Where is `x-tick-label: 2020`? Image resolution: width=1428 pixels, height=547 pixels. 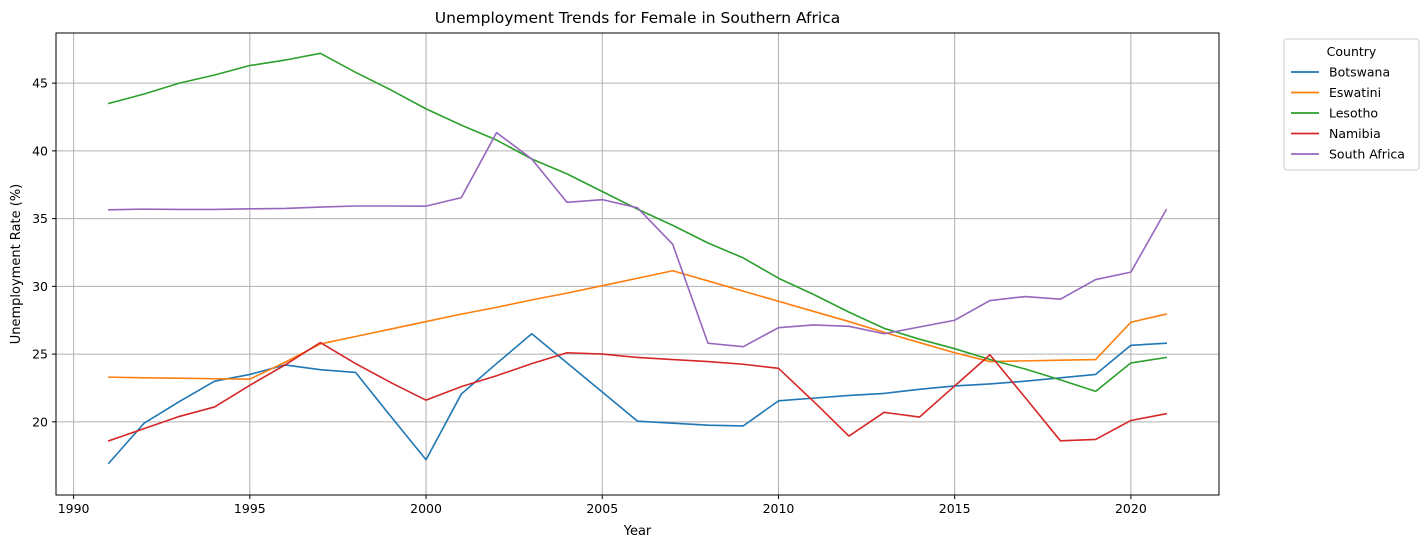 x-tick-label: 2020 is located at coordinates (1131, 508).